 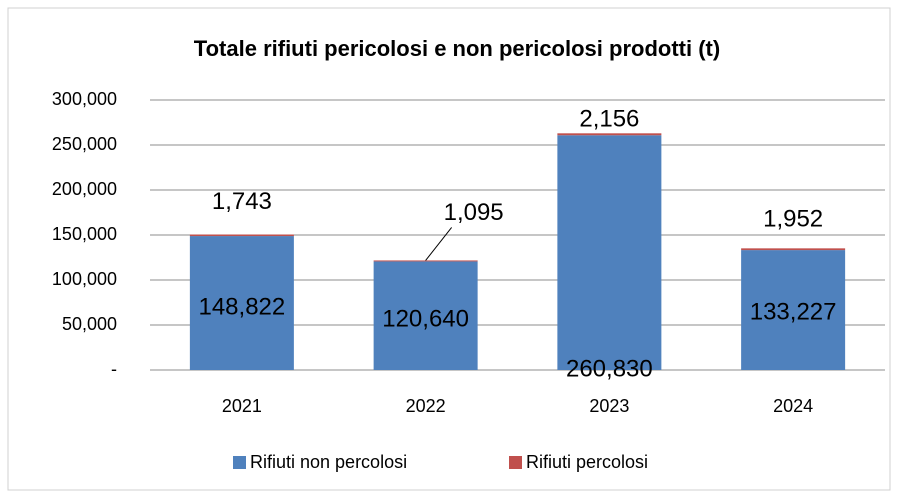 What do you see at coordinates (84, 144) in the screenshot?
I see `y-tick-label: 250,000` at bounding box center [84, 144].